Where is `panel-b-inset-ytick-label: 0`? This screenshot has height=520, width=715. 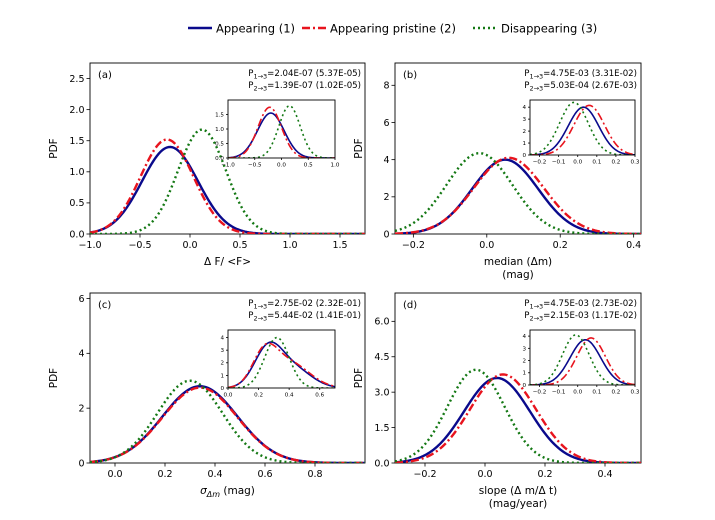 panel-b-inset-ytick-label: 0 is located at coordinates (524, 156).